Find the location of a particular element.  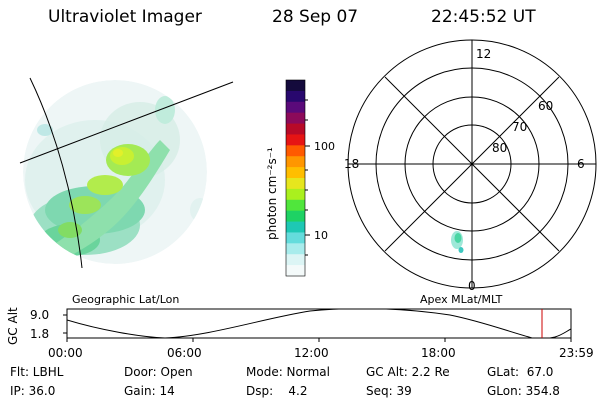

mlat-label-70: 70 is located at coordinates (519, 127).